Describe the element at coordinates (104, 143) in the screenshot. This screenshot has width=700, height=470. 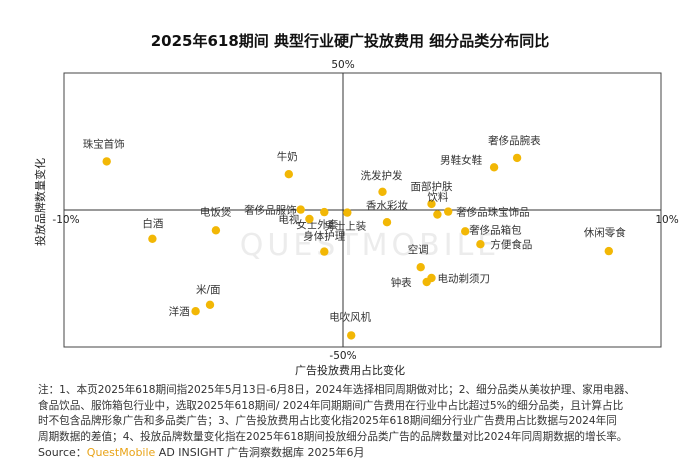
I see `data-point-label: 珠宝首饰` at that location.